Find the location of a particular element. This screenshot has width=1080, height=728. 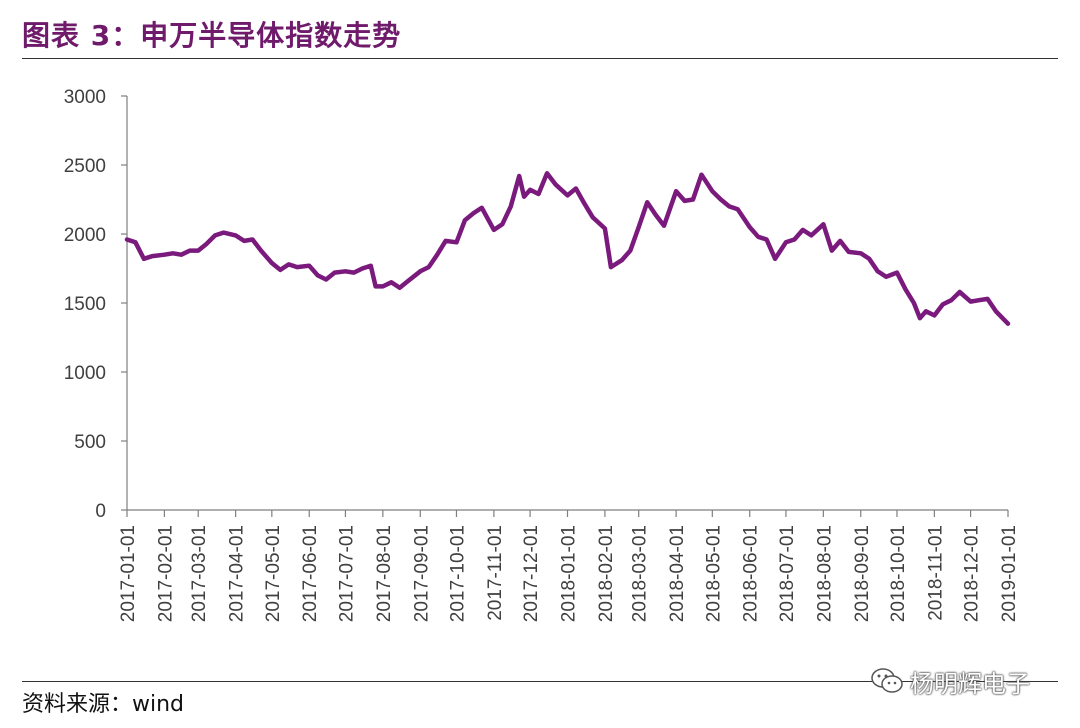

x-tick-label: 2018-03-01 is located at coordinates (640, 573).